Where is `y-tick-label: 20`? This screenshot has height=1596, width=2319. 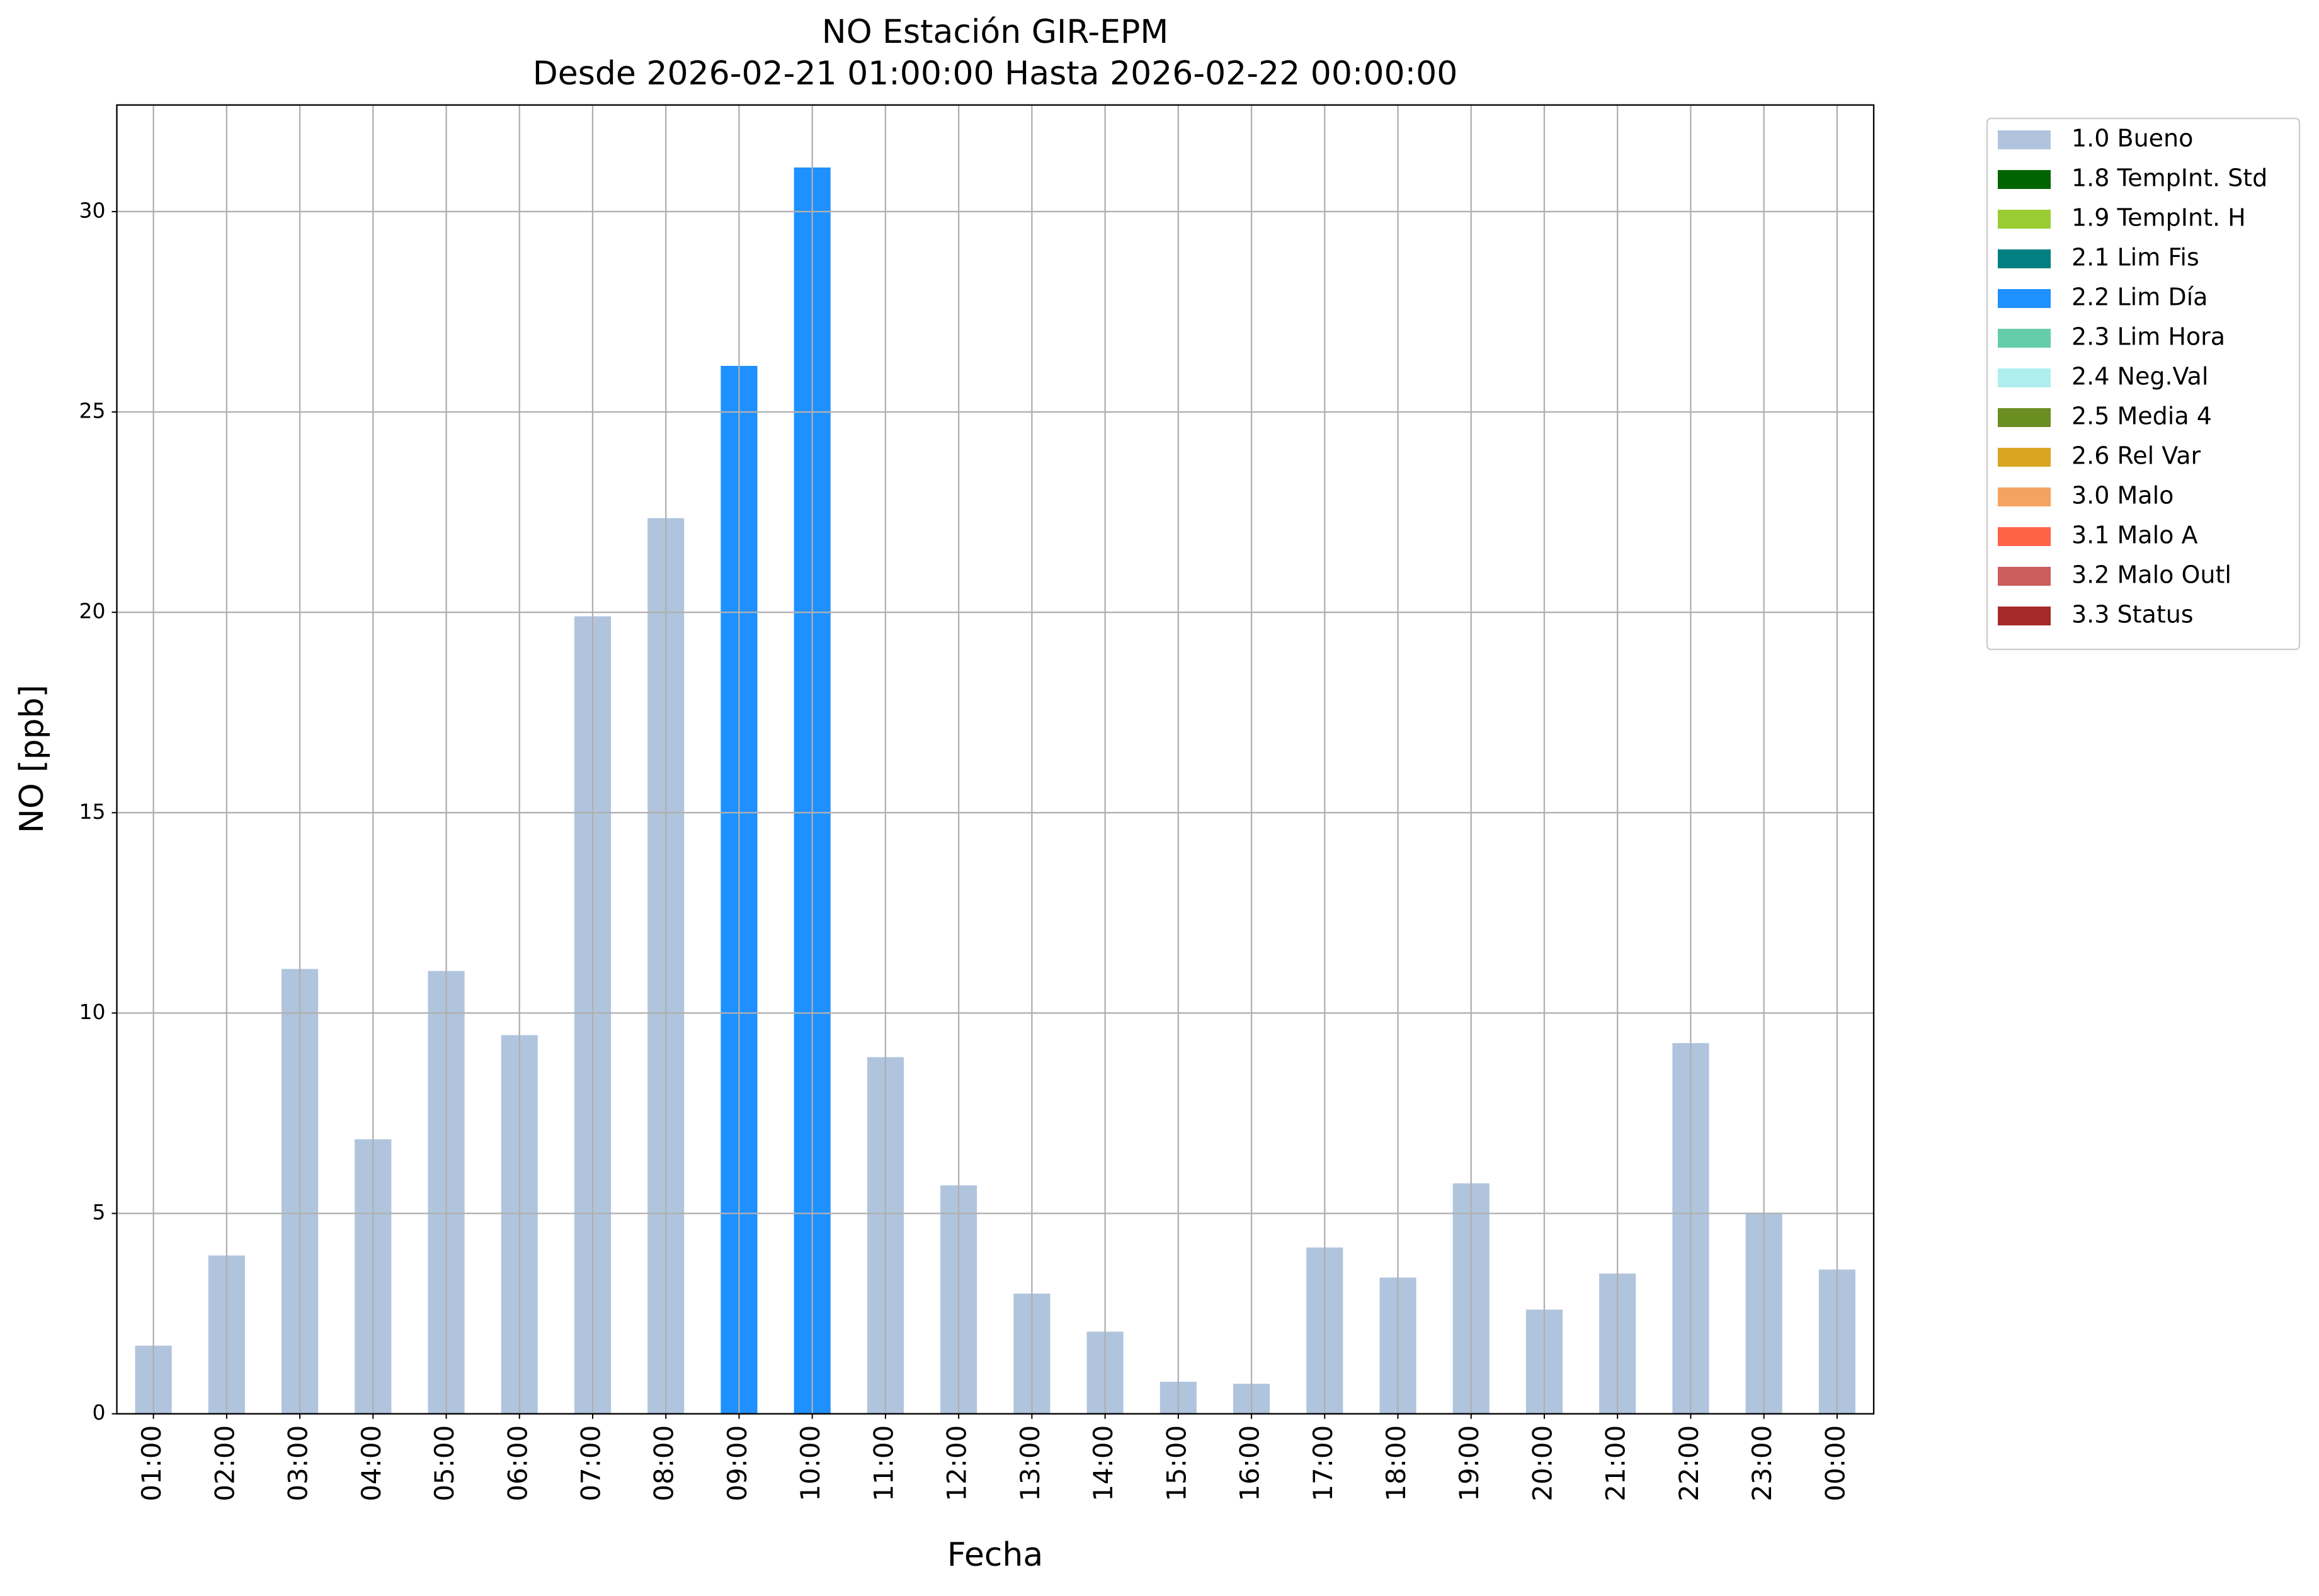 y-tick-label: 20 is located at coordinates (92, 611).